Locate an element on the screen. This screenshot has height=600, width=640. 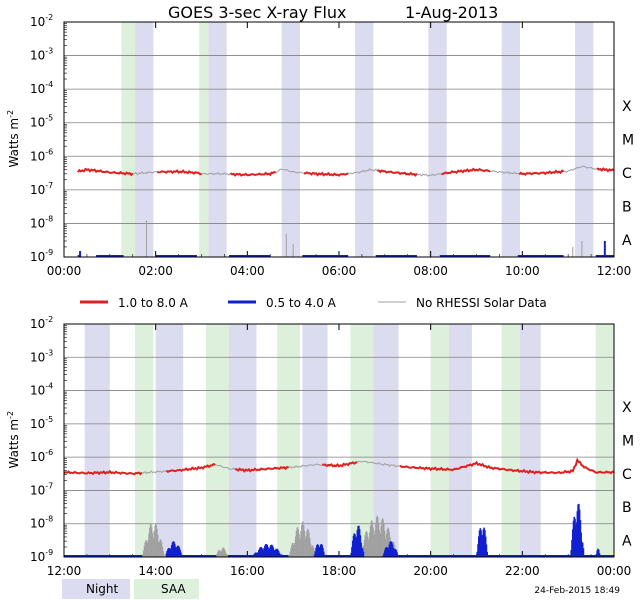
y-tick-exponent: -8 is located at coordinates (49, 218).